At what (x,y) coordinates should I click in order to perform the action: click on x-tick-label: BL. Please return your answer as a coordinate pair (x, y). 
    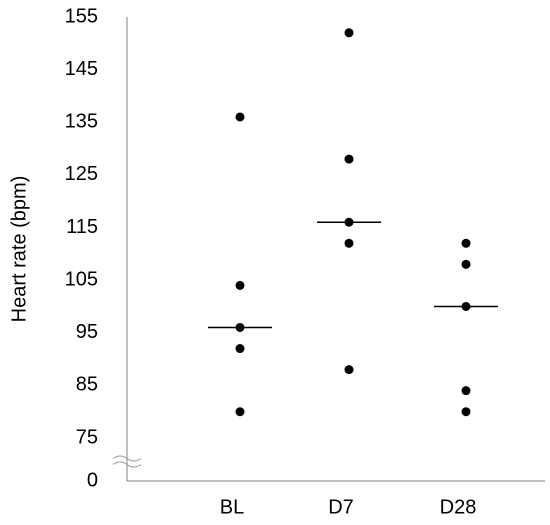
    Looking at the image, I should click on (232, 507).